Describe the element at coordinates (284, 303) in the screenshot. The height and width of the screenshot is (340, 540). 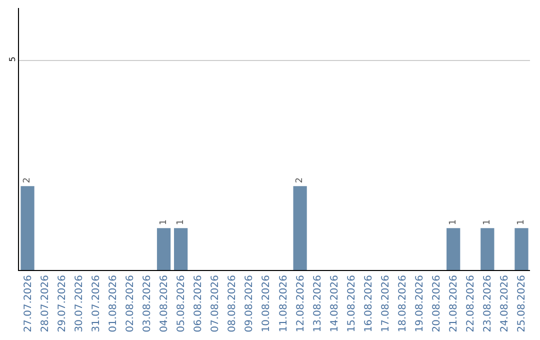
I see `x-tick-label: 11.08.2026` at that location.